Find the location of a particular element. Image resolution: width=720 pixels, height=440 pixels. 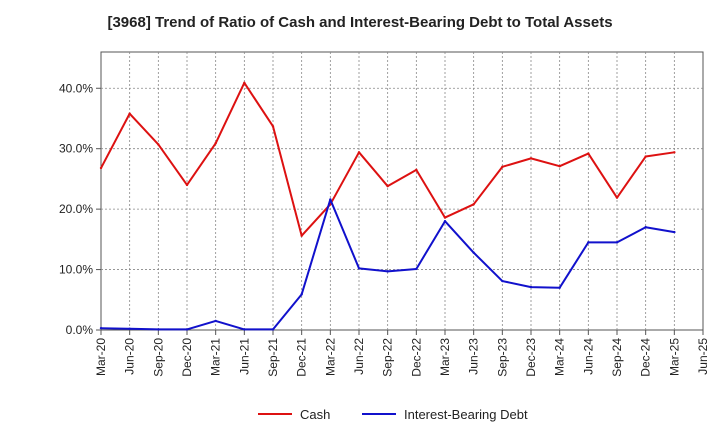

y-tick-label: 10.0% is located at coordinates (76, 270).